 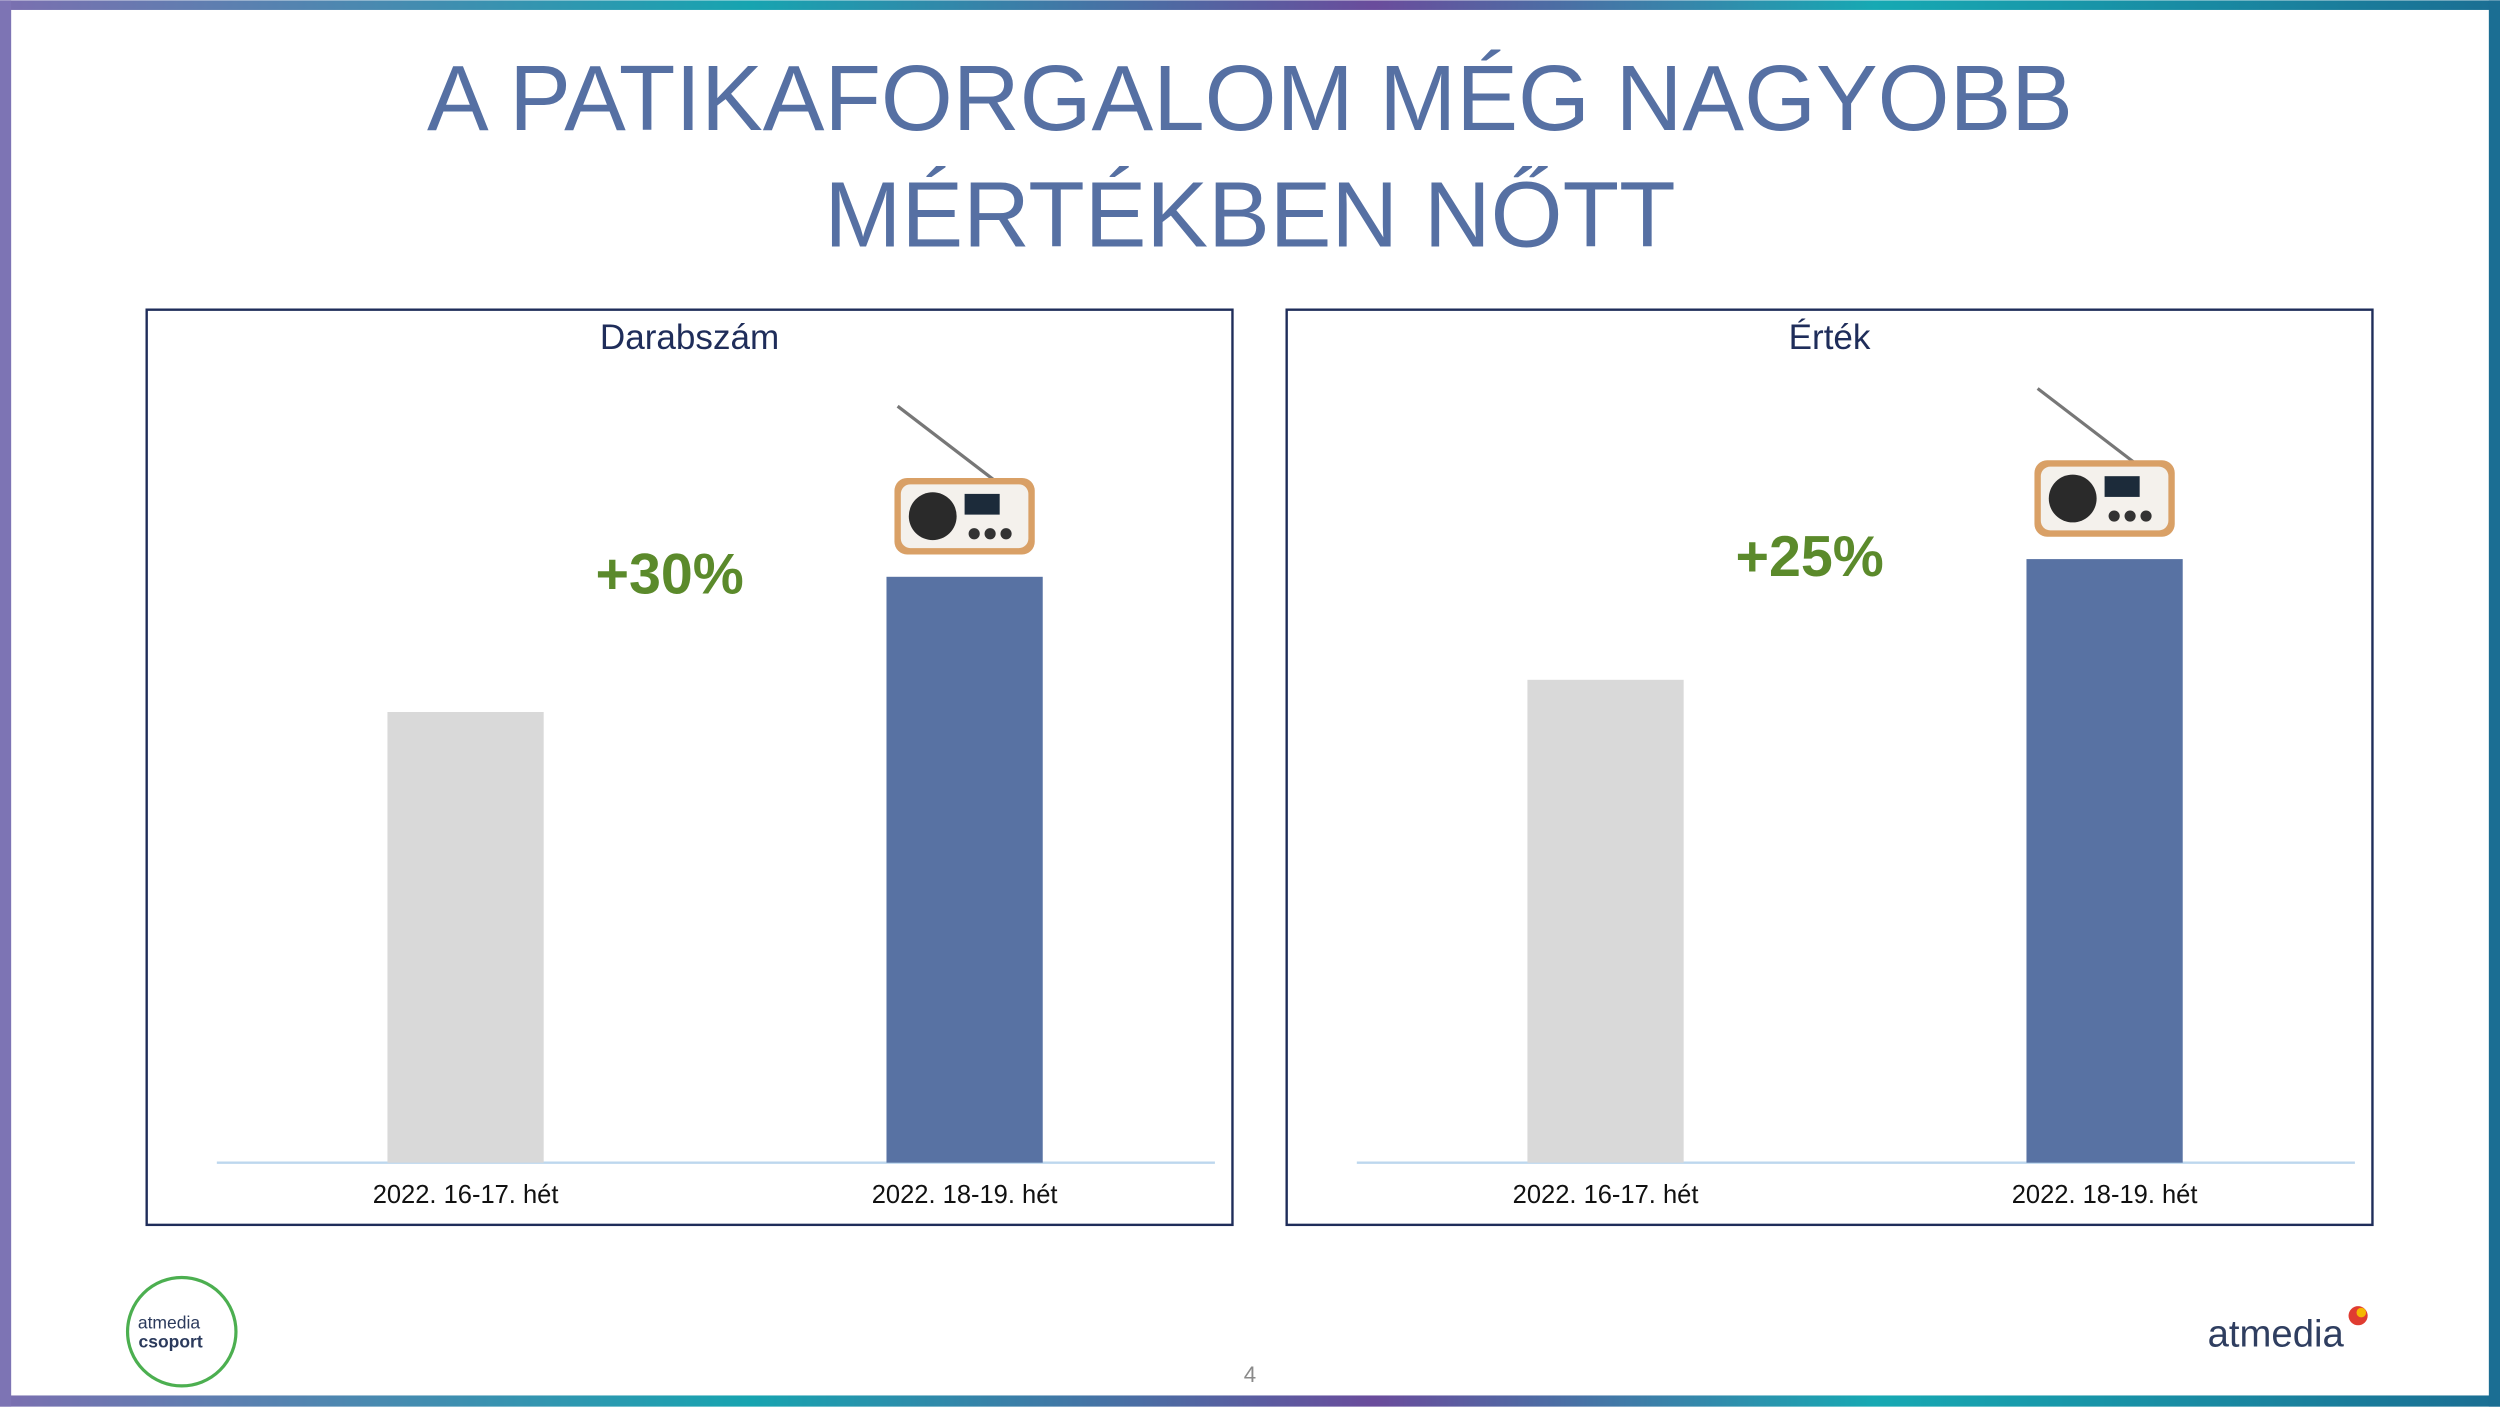 I want to click on frame-bottom, so click(x=1250, y=1401).